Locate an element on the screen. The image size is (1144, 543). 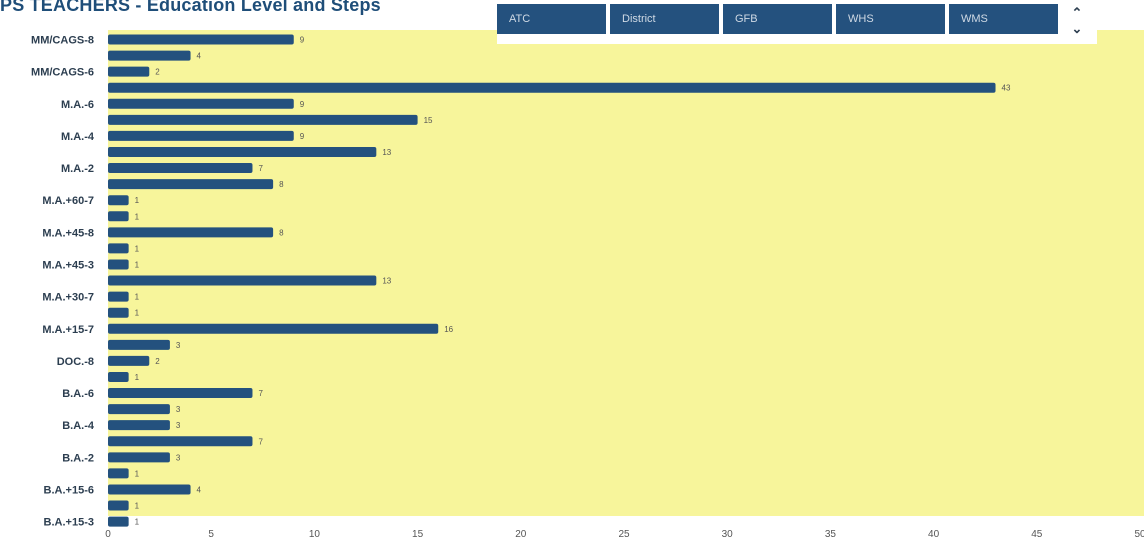
chevron-down-icon: ⌄ is located at coordinates (1077, 28).